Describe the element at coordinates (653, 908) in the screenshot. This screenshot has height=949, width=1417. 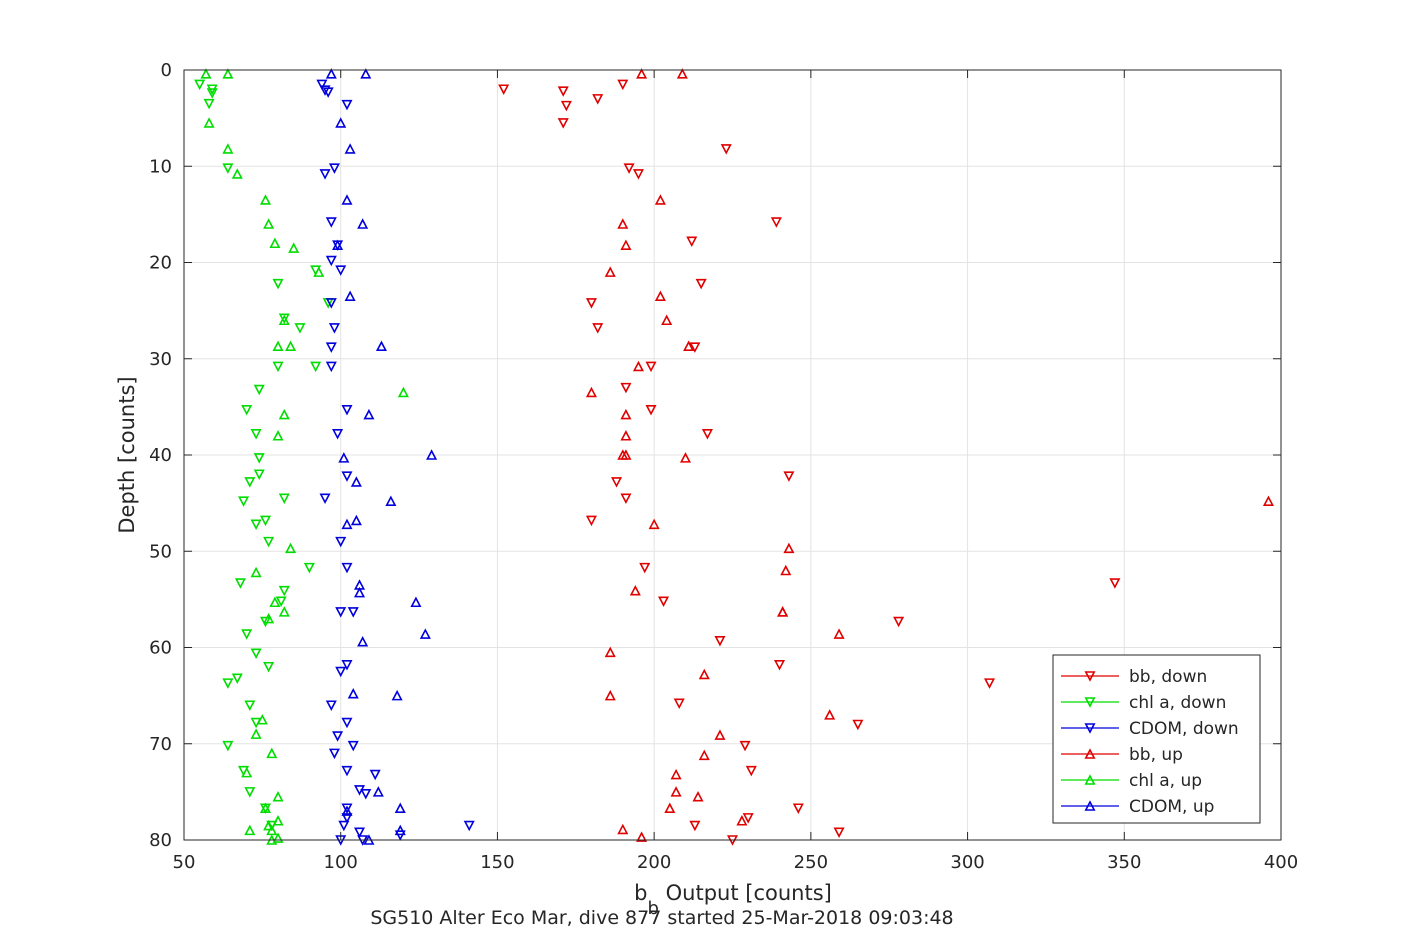
I see `x-axis-label-subscript: b` at that location.